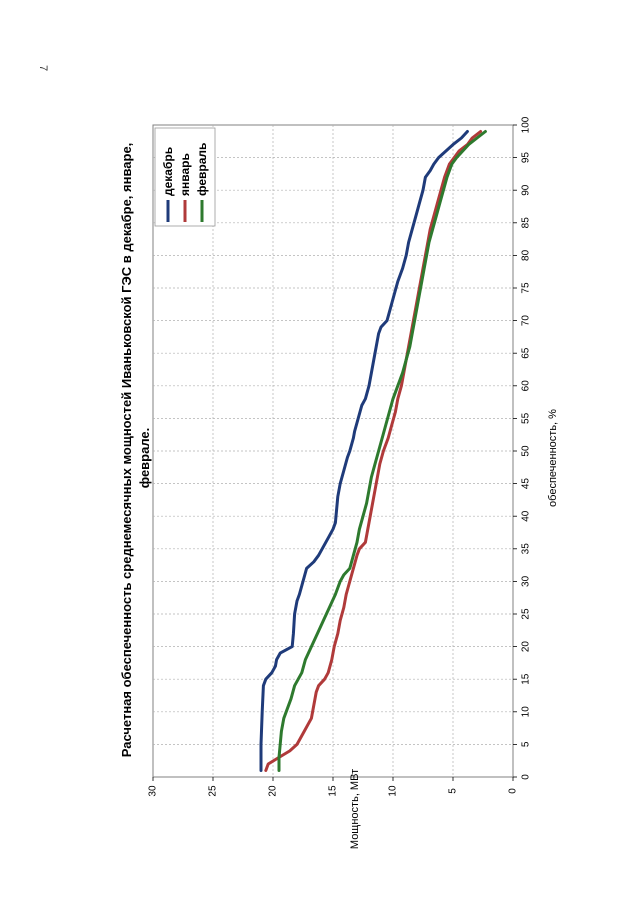 The image size is (640, 905). Describe the element at coordinates (553, 458) in the screenshot. I see `x-axis-title: обеспеченность, %` at that location.